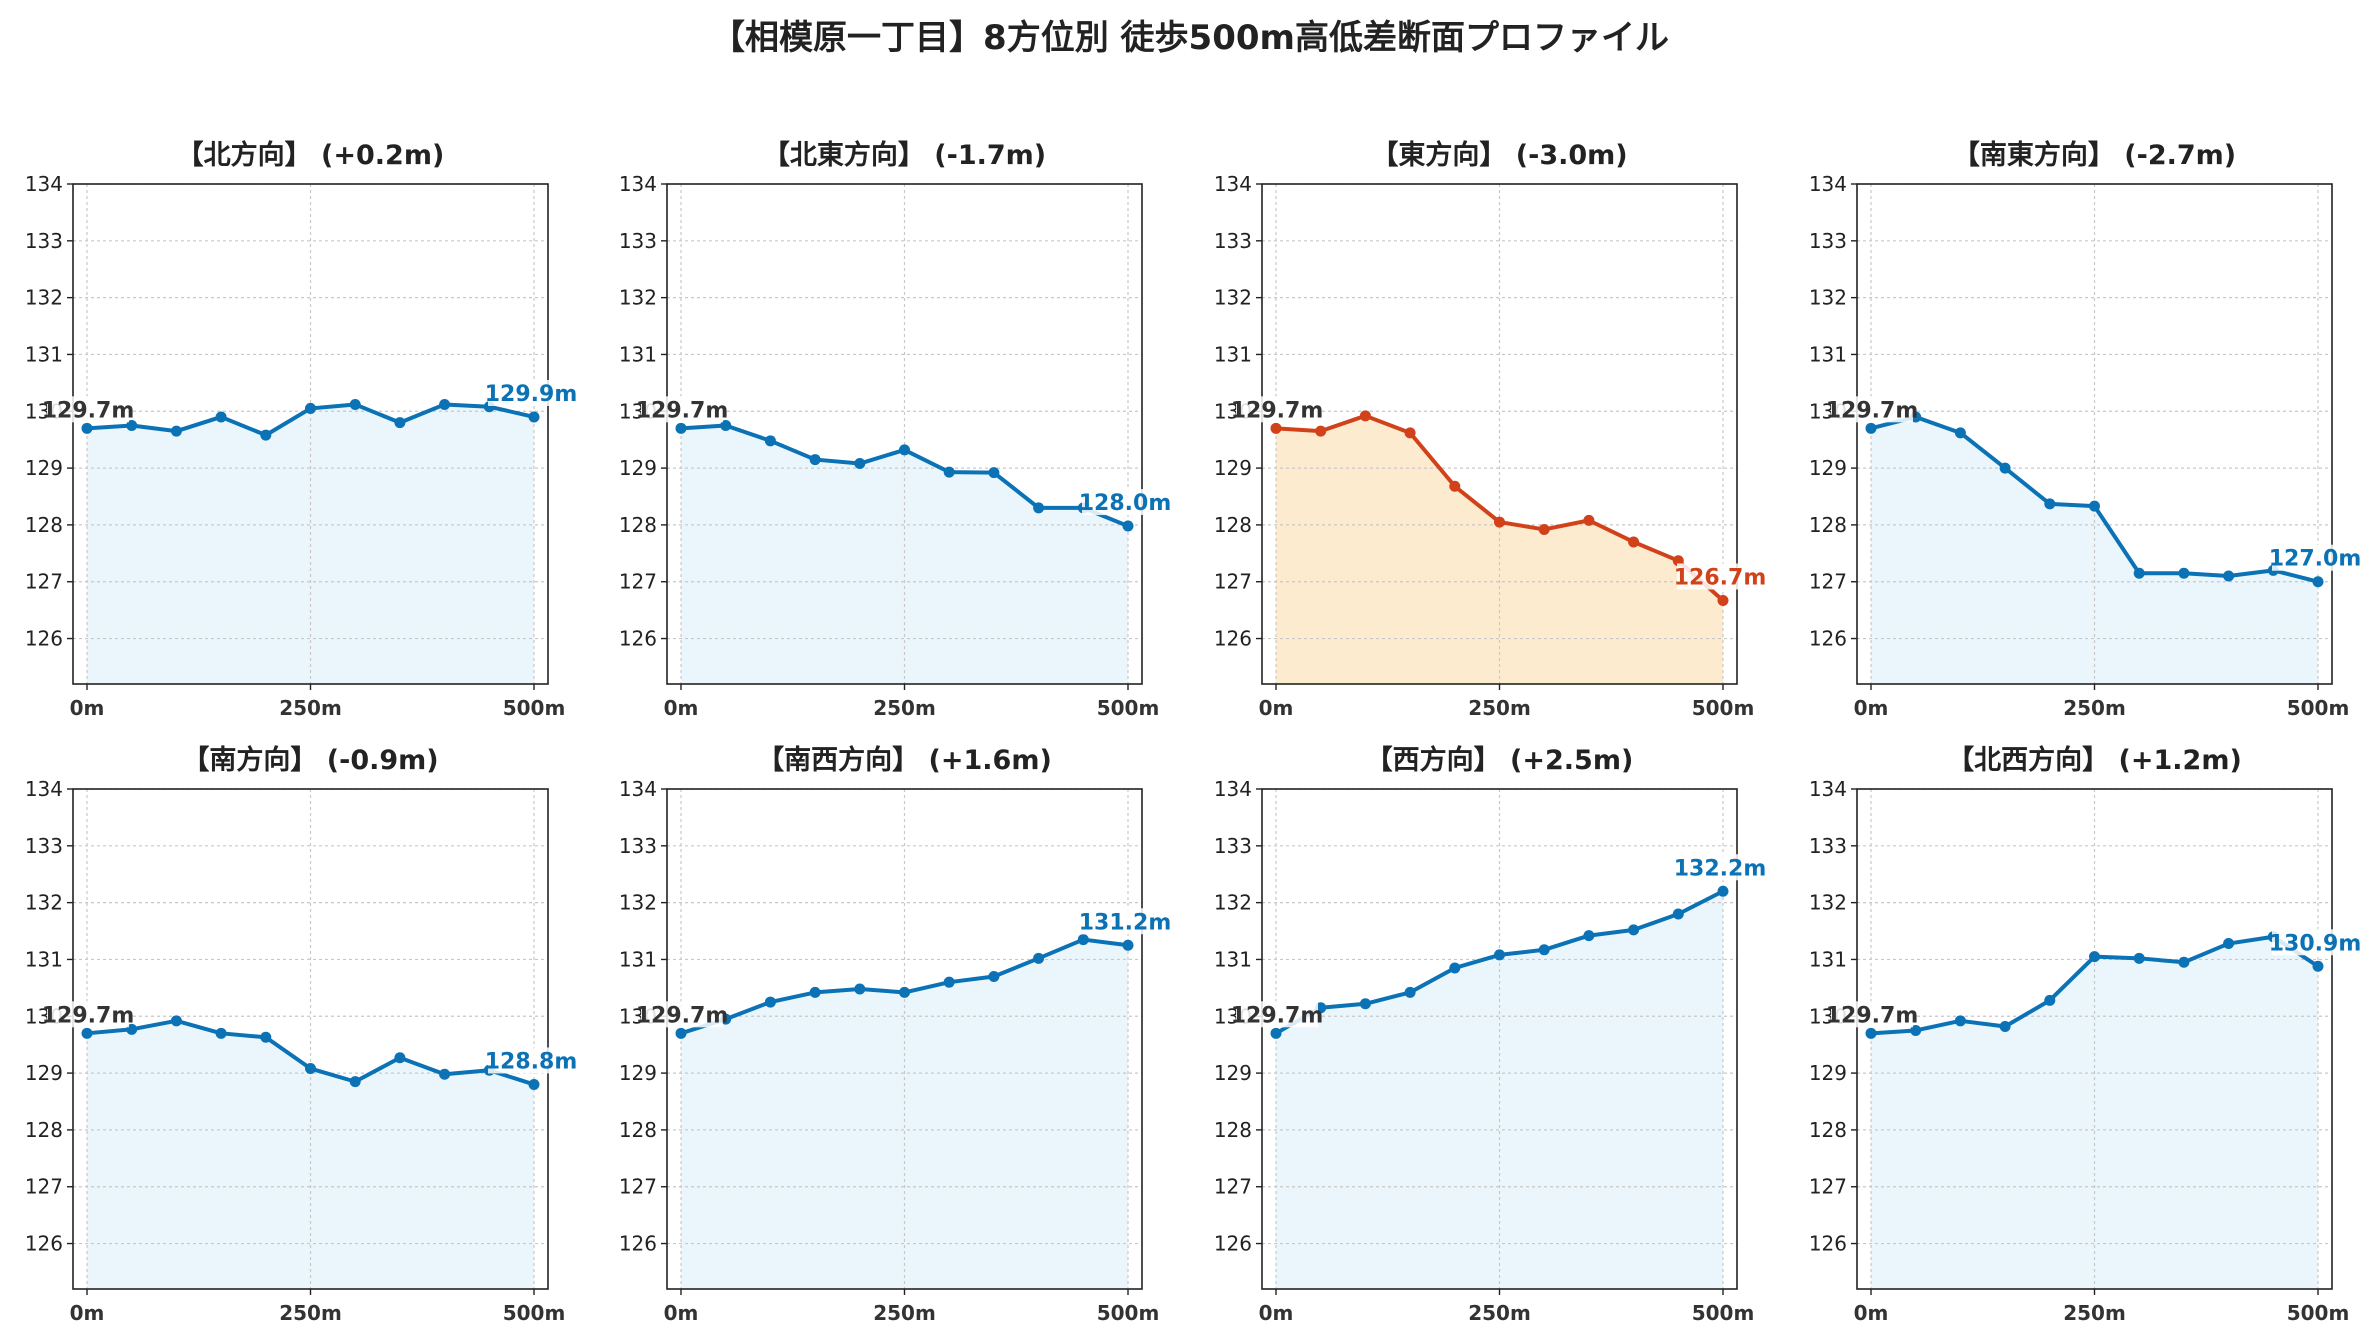 This screenshot has width=2380, height=1340. I want to click on subplot-title: 【西方向】 (+2.5m), so click(1500, 760).